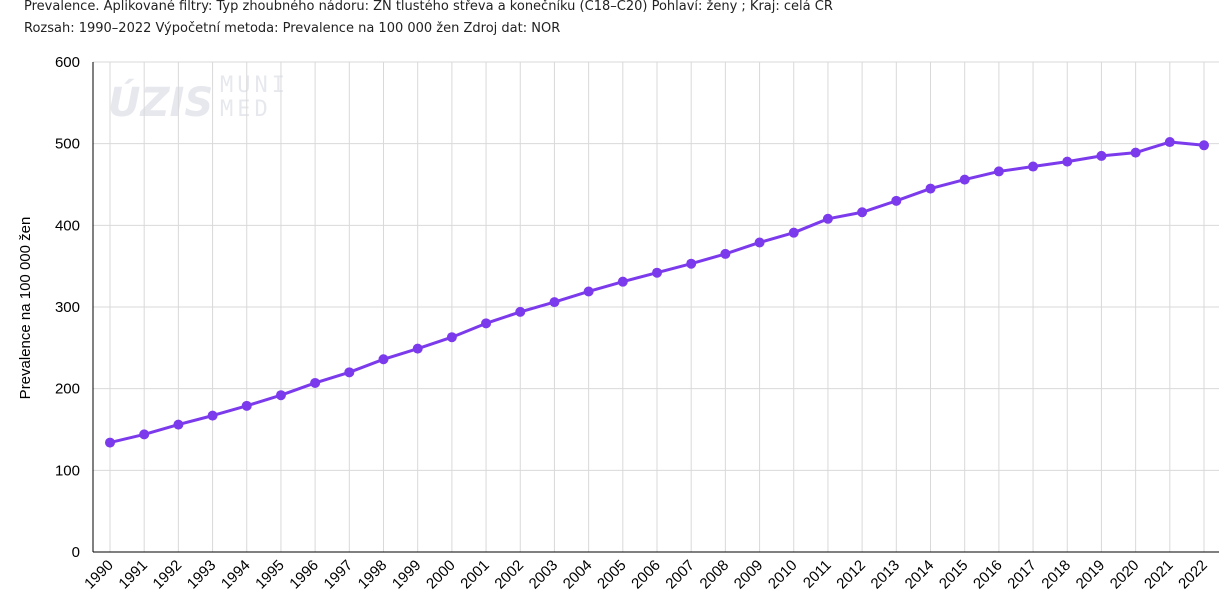 The image size is (1228, 614). What do you see at coordinates (578, 575) in the screenshot?
I see `x-tick-label: 2004` at bounding box center [578, 575].